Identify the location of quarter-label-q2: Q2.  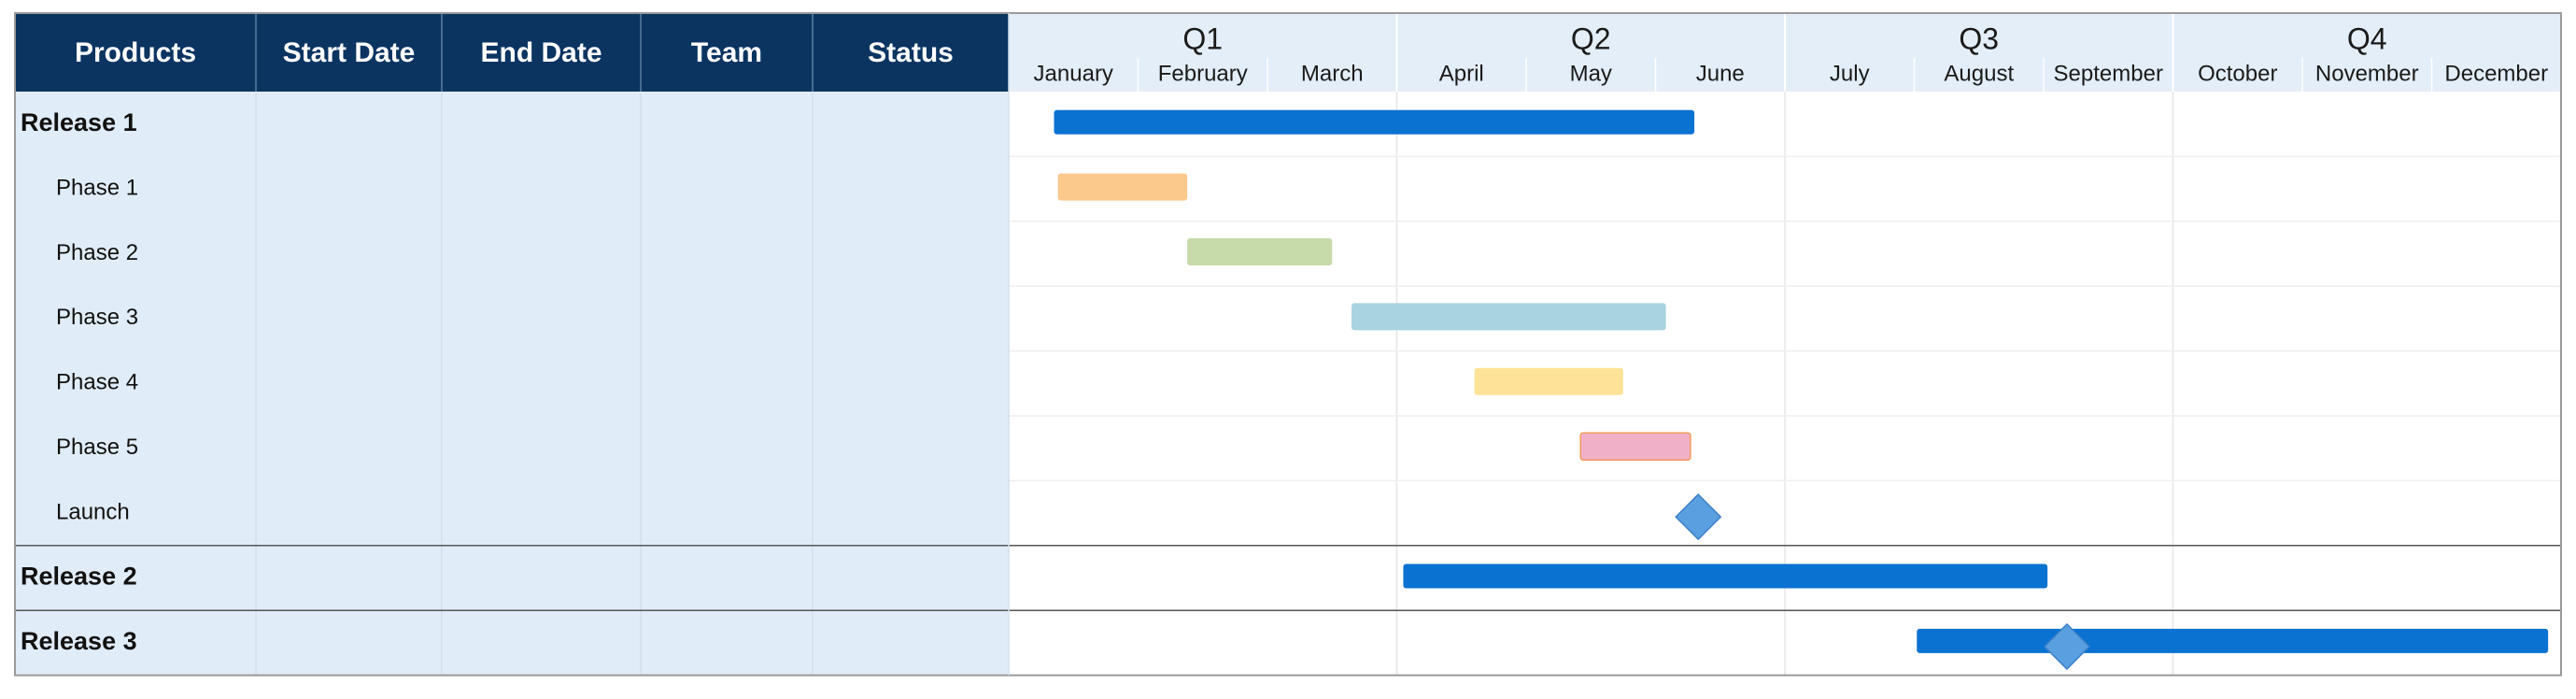
(1591, 38).